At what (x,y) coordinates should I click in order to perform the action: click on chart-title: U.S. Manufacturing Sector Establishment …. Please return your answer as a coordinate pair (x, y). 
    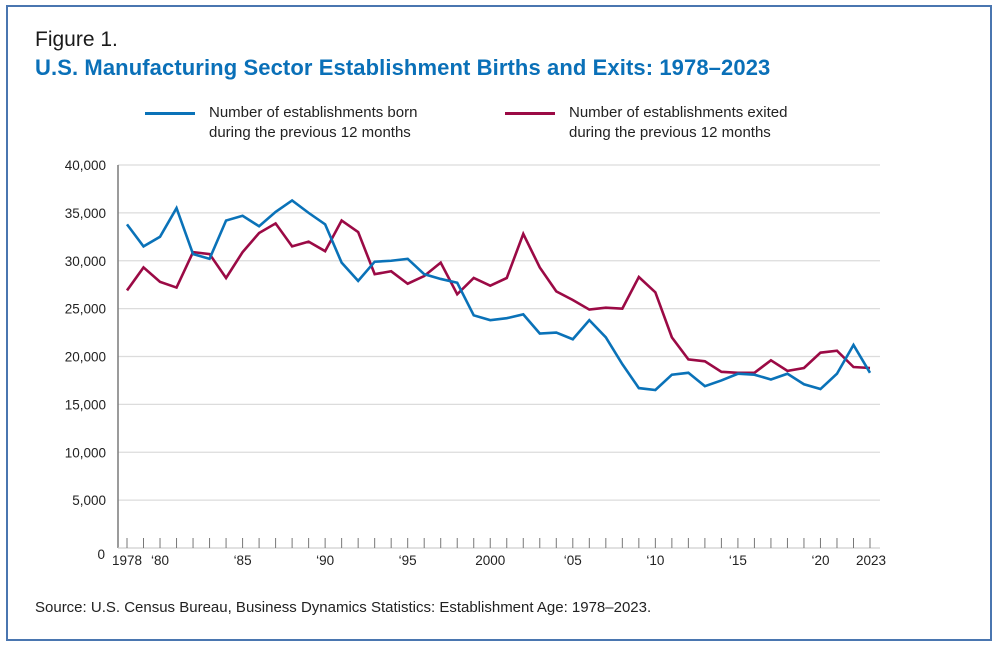
    Looking at the image, I should click on (403, 67).